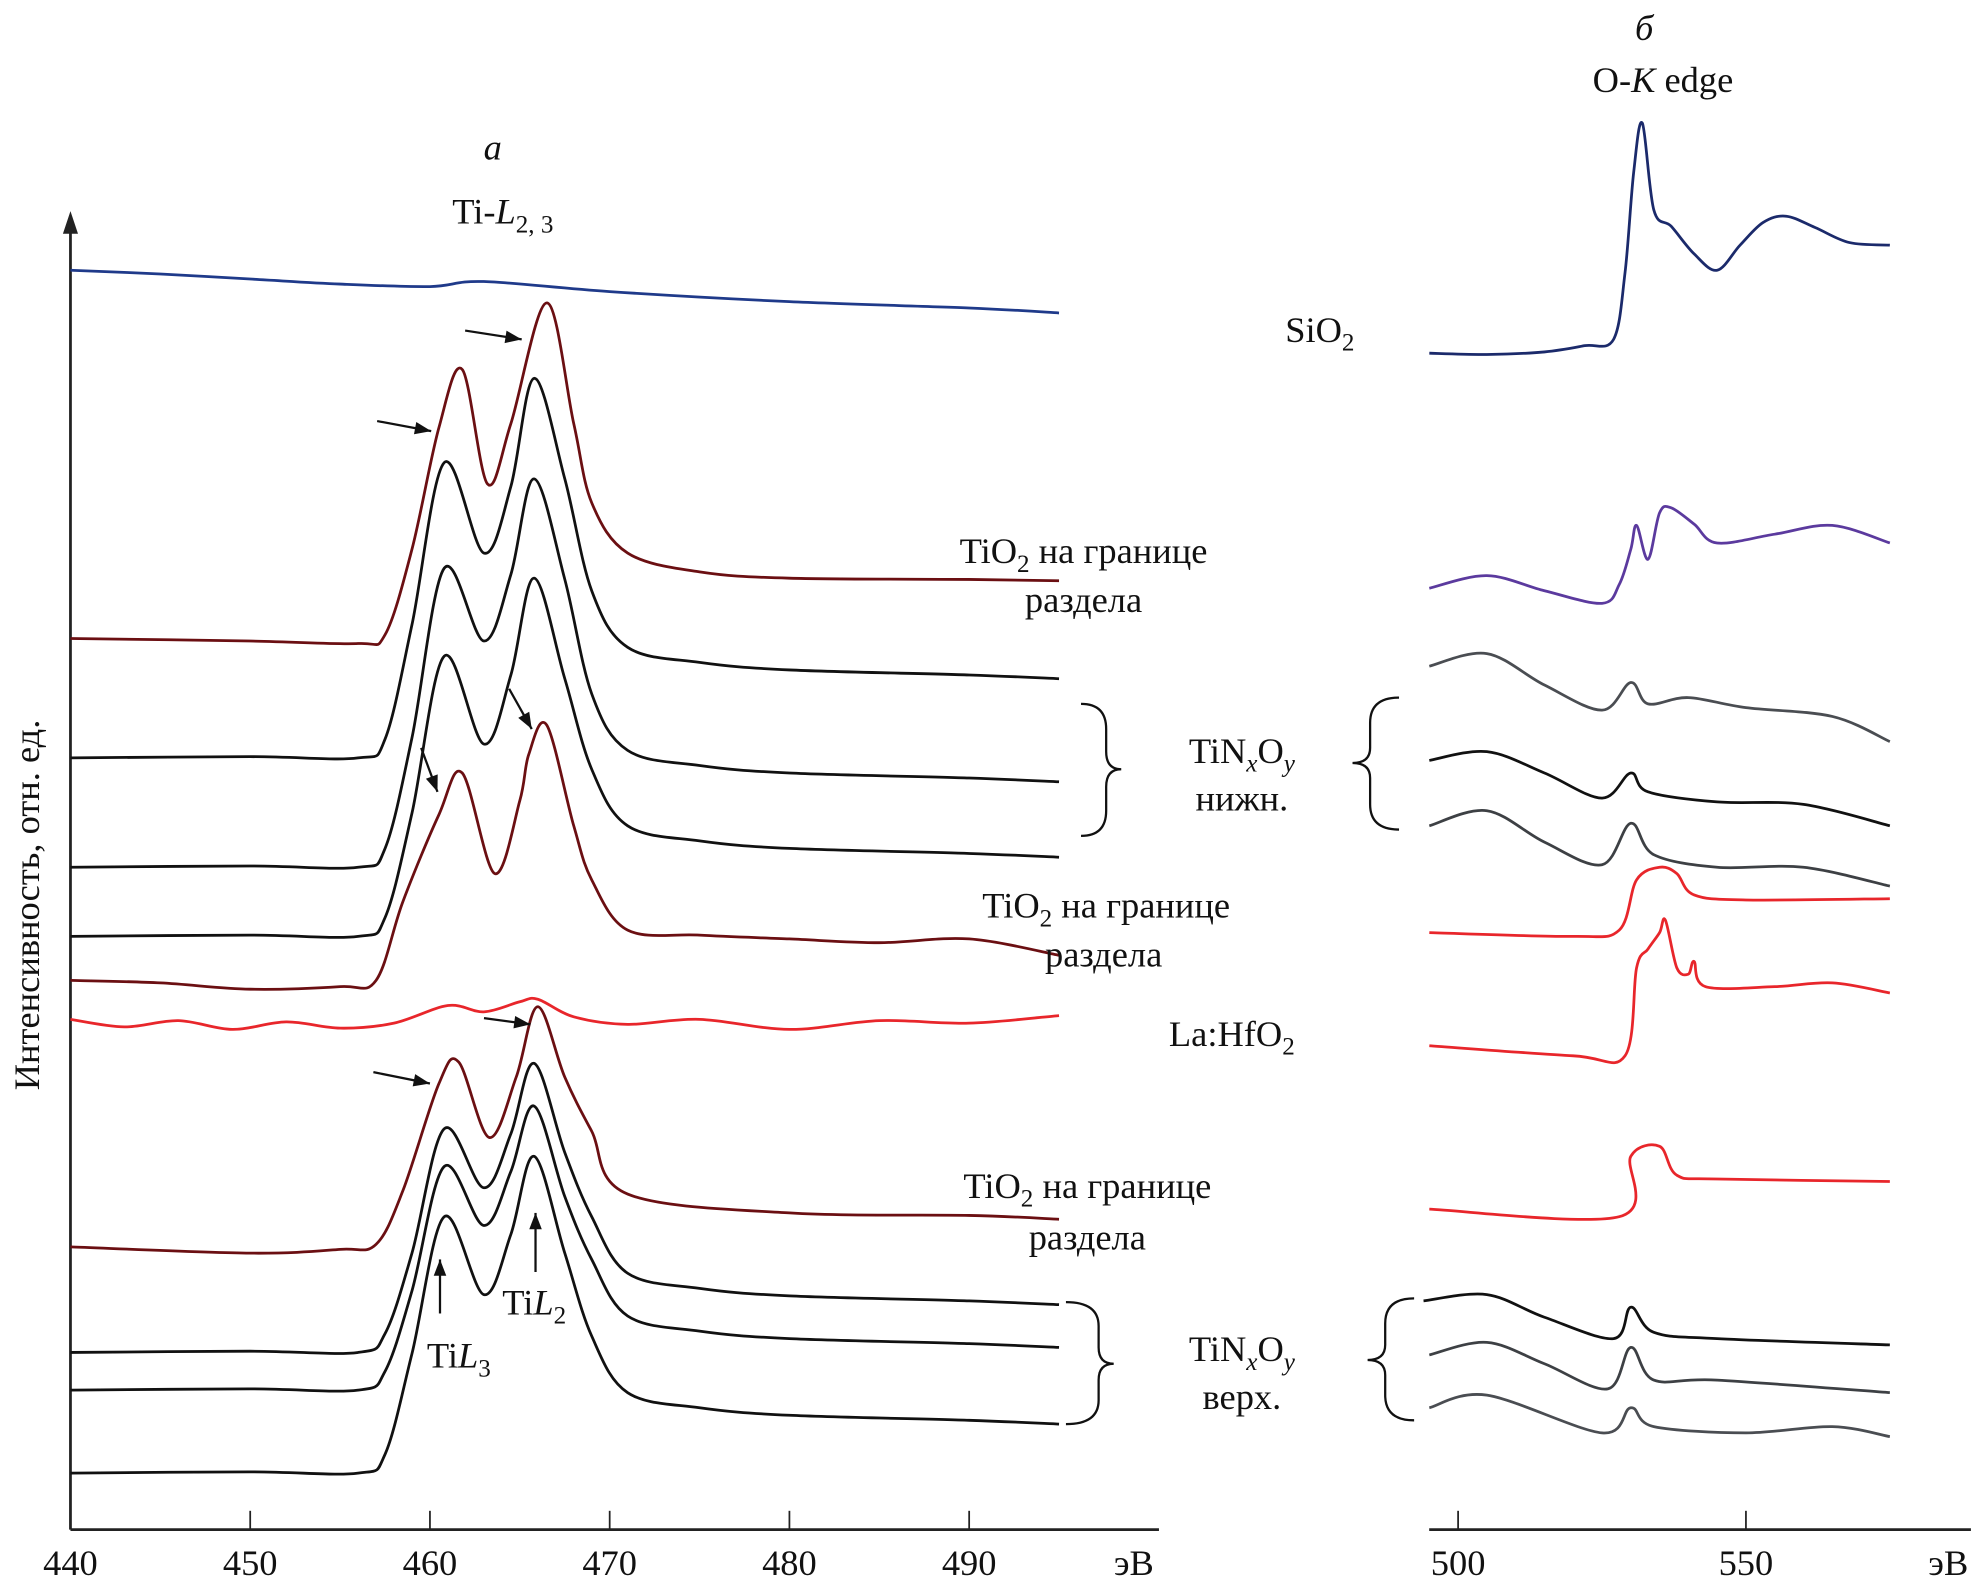  I want to click on panel-a-label: а, so click(493, 148).